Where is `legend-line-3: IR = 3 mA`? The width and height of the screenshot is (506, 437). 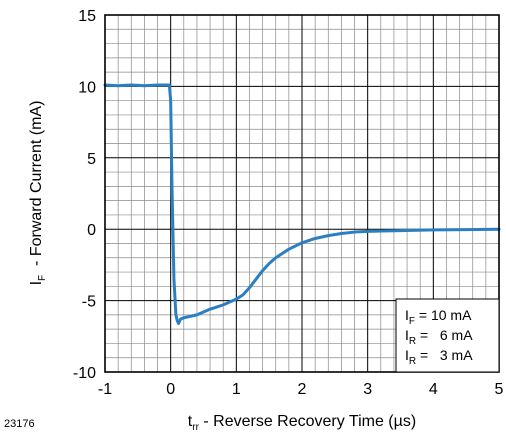
legend-line-3: IR = 3 mA is located at coordinates (439, 357).